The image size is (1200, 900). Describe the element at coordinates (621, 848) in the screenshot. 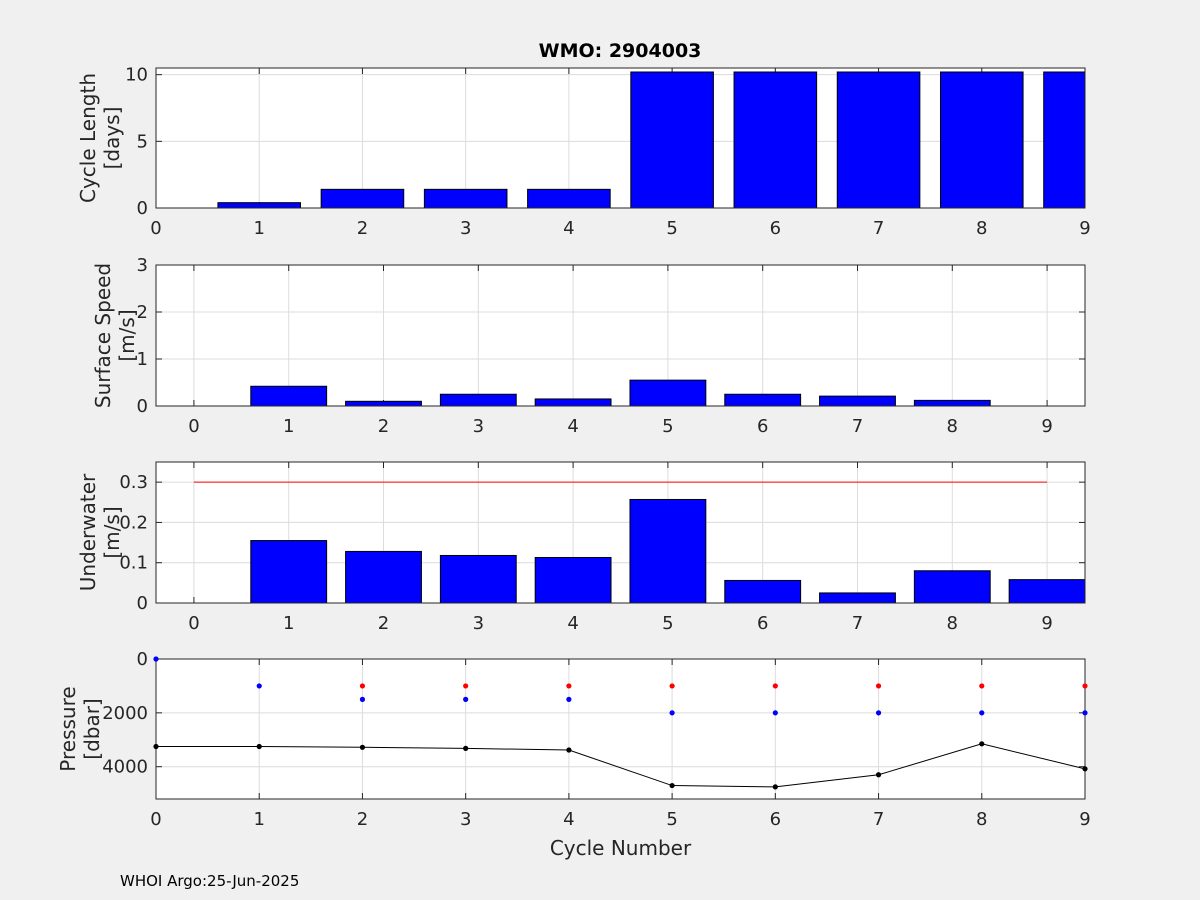

I see `x-axis-label: Cycle Number` at that location.